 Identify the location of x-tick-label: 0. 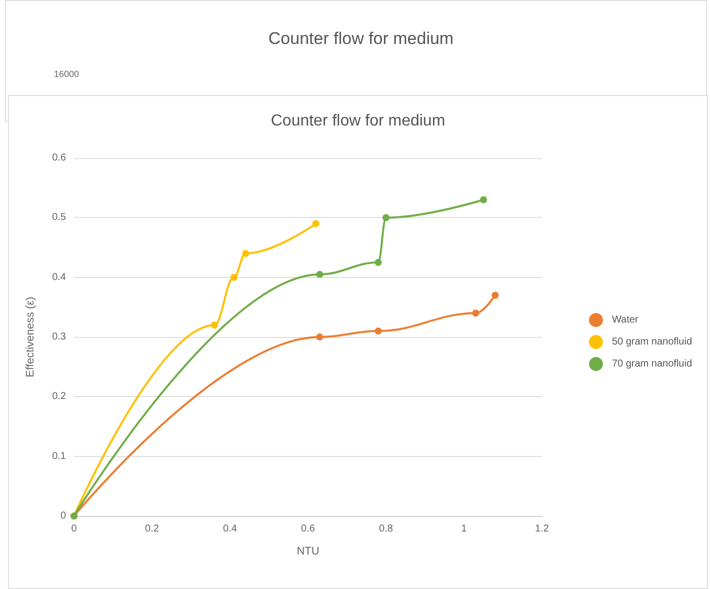
(74, 529).